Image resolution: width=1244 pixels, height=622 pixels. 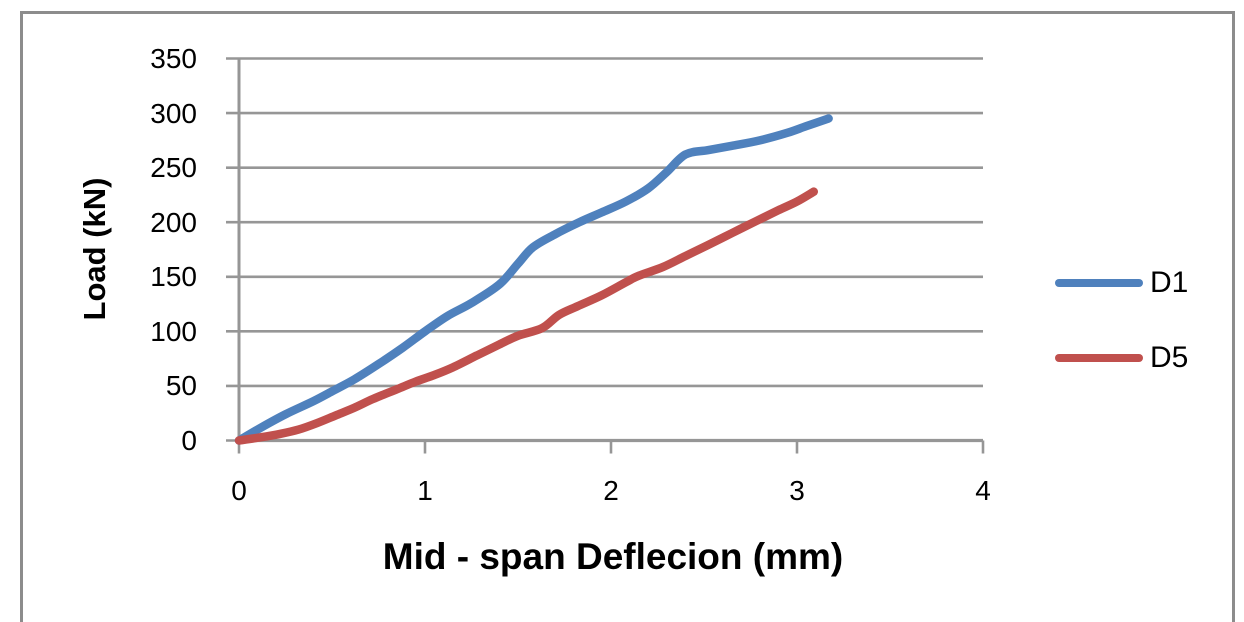 What do you see at coordinates (173, 331) in the screenshot?
I see `y-tick-100: 100` at bounding box center [173, 331].